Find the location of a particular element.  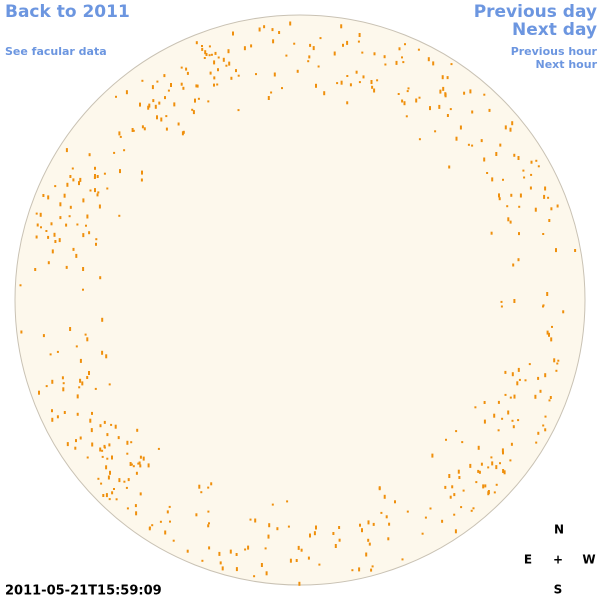

facular-link: See facular data is located at coordinates (56, 51).